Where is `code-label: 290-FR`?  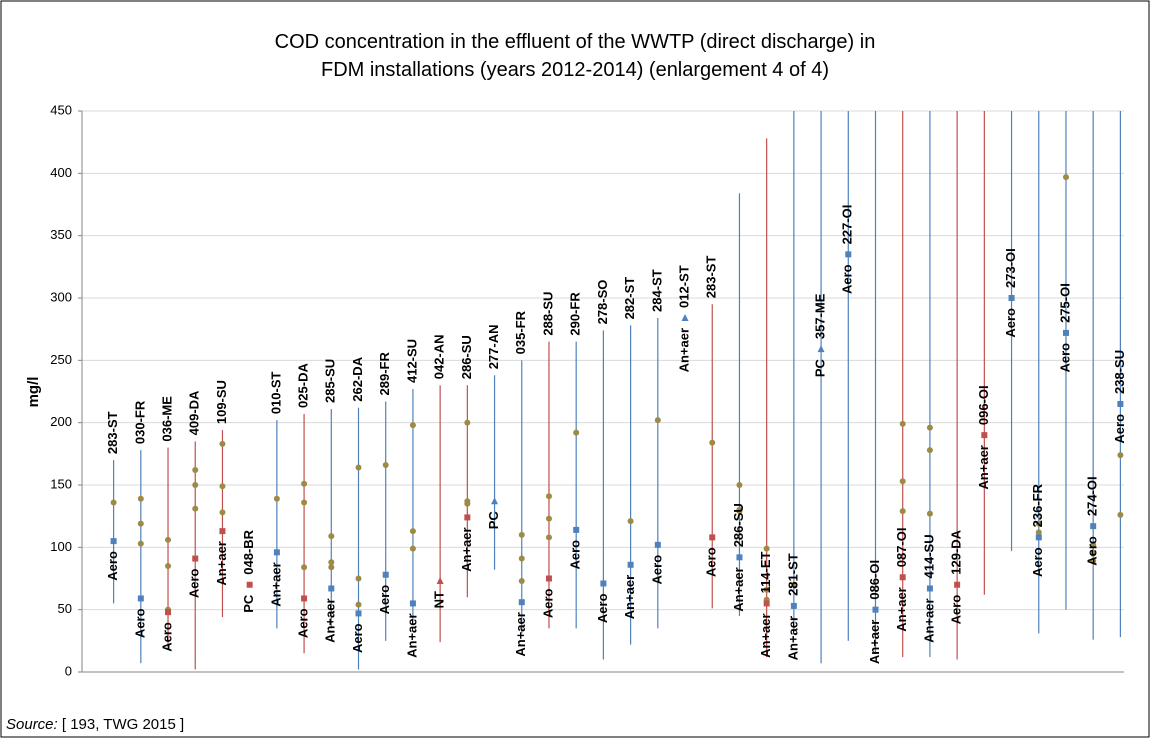 code-label: 290-FR is located at coordinates (575, 314).